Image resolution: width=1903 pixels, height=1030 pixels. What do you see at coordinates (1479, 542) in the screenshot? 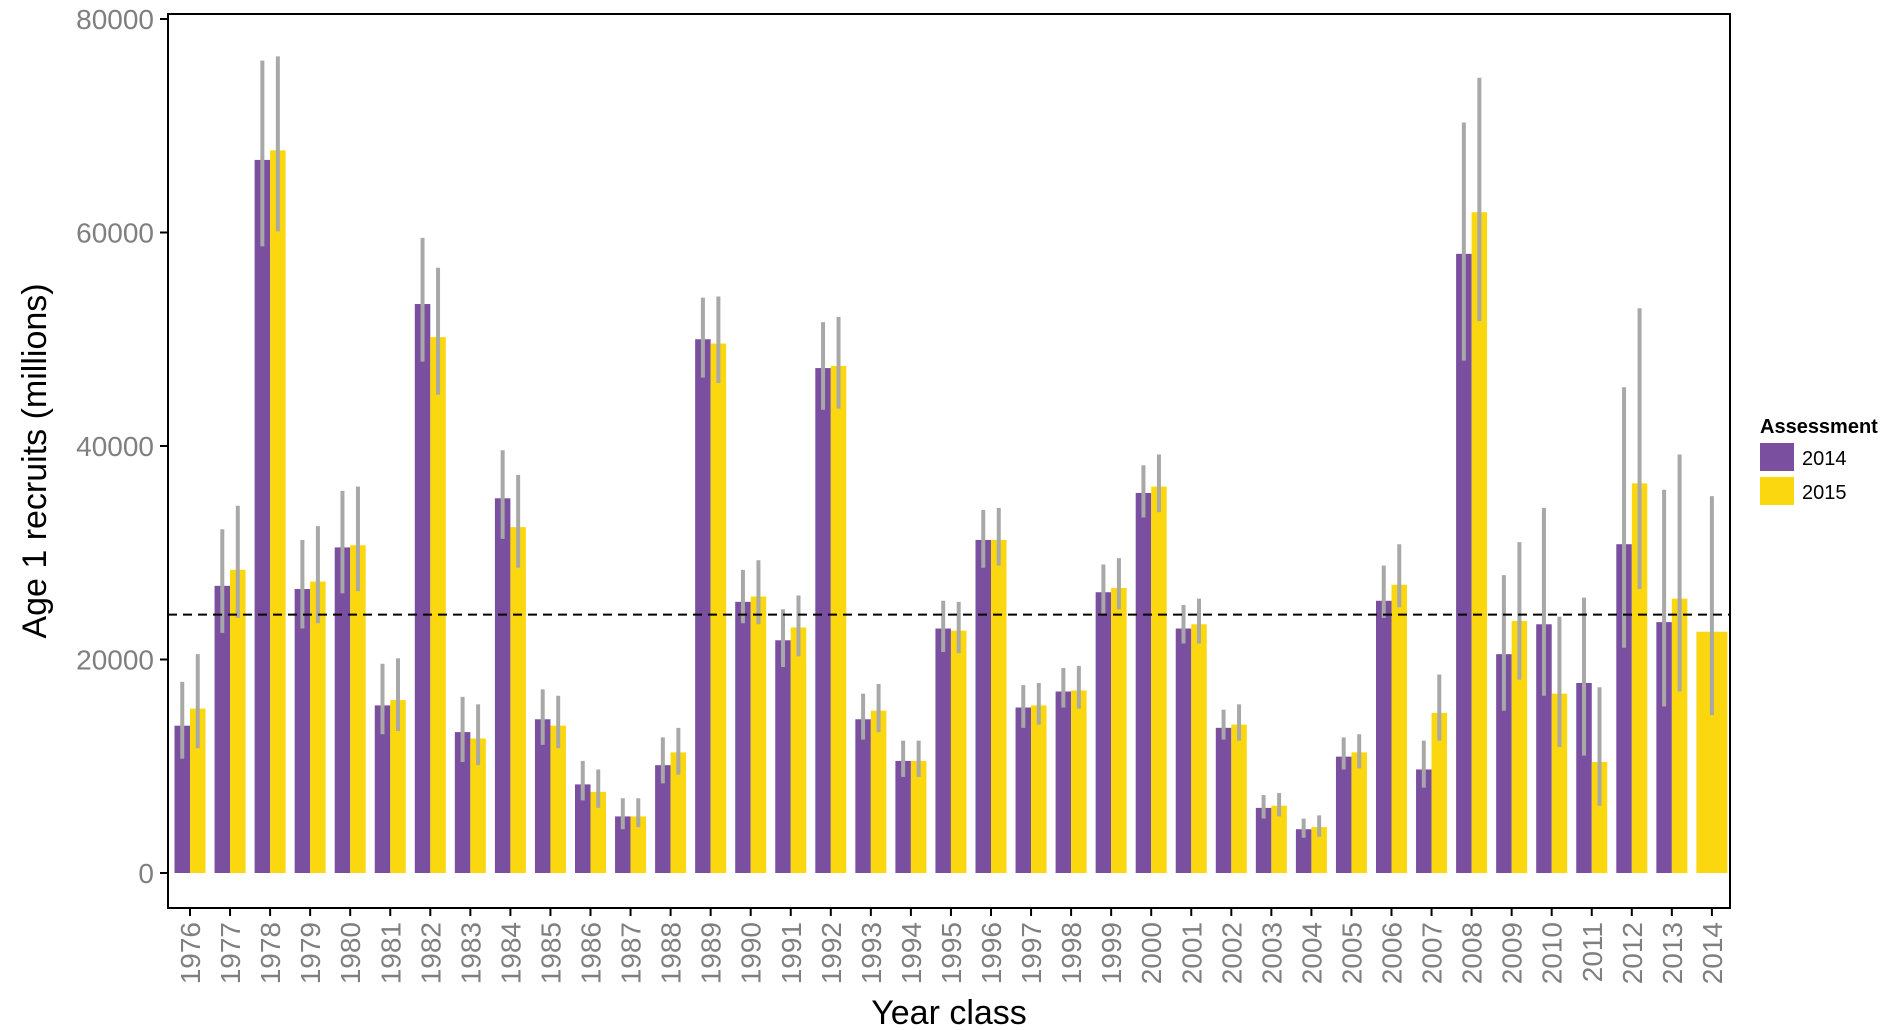
I see `bar-2015-2008` at bounding box center [1479, 542].